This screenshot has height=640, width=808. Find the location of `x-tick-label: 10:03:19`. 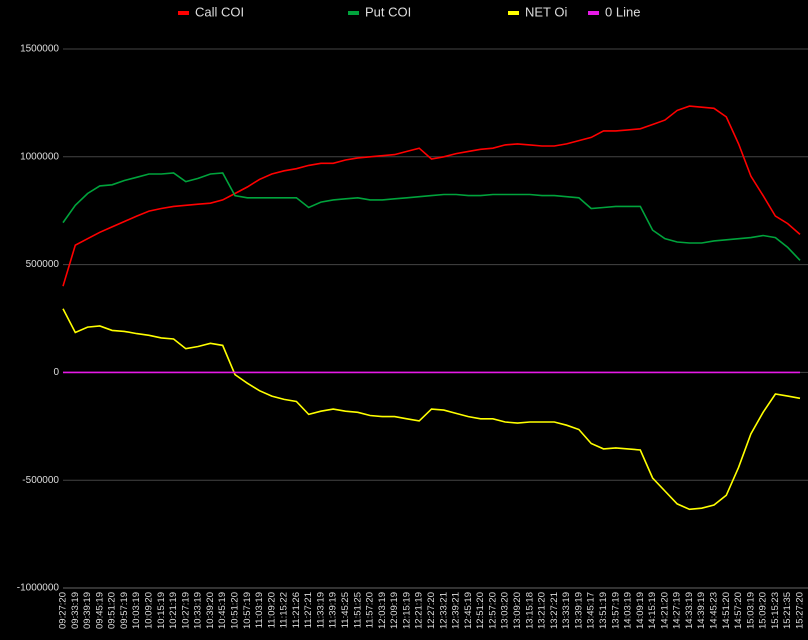

x-tick-label: 10:03:19 is located at coordinates (136, 610).